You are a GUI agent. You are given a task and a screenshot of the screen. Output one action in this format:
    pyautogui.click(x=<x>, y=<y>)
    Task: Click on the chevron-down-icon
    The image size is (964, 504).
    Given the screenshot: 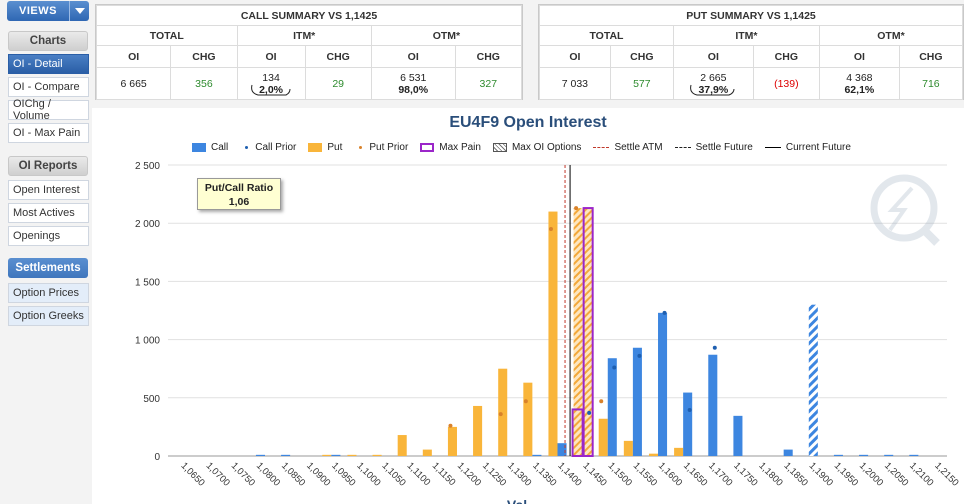 What is the action you would take?
    pyautogui.click(x=79, y=11)
    